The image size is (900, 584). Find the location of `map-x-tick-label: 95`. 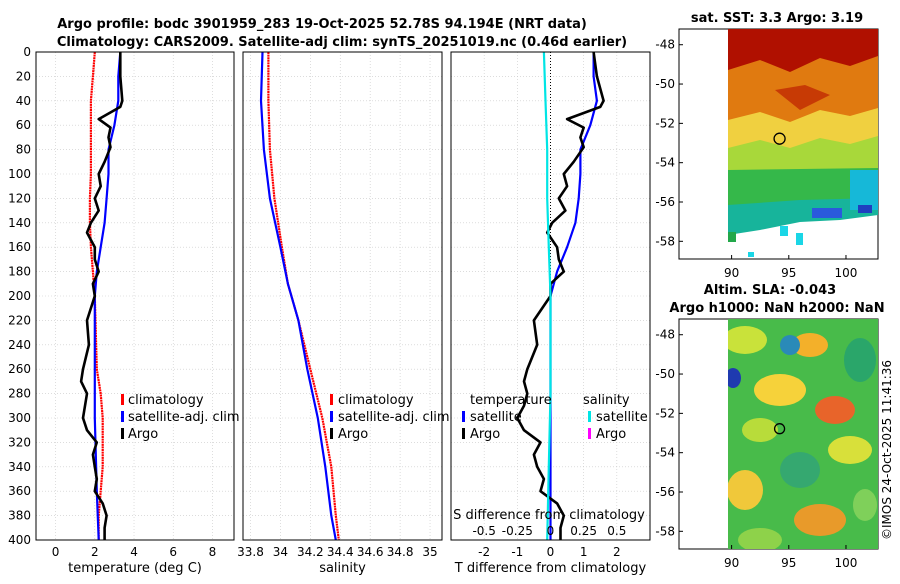

map-x-tick-label: 95 is located at coordinates (788, 273).